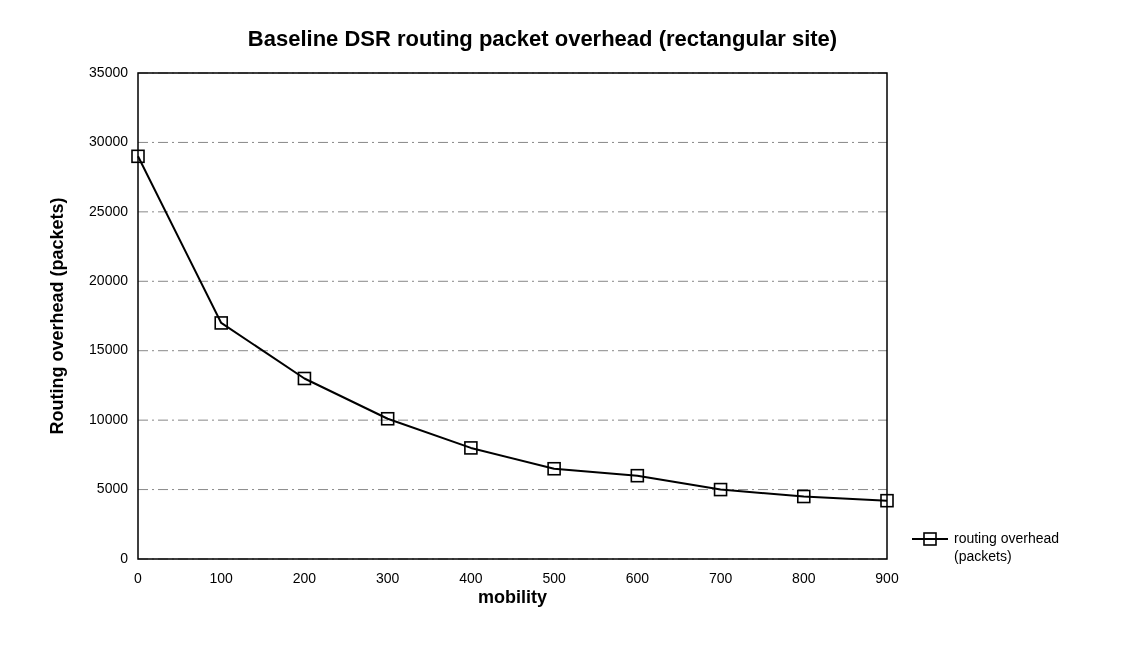  What do you see at coordinates (304, 578) in the screenshot?
I see `x-tick-label: 200` at bounding box center [304, 578].